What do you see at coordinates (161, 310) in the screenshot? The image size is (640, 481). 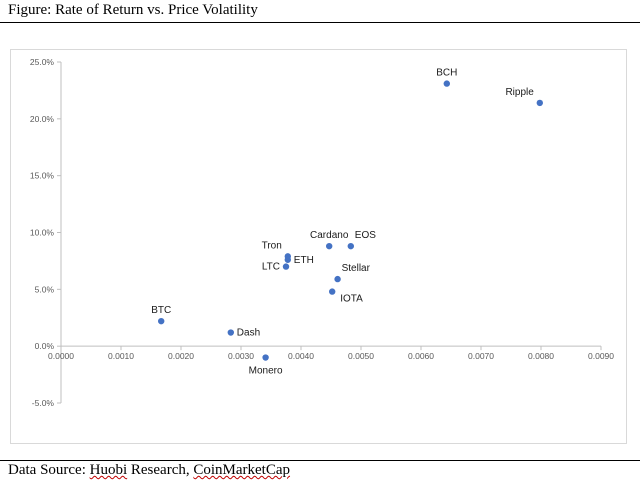 I see `point-label-btc: BTC` at bounding box center [161, 310].